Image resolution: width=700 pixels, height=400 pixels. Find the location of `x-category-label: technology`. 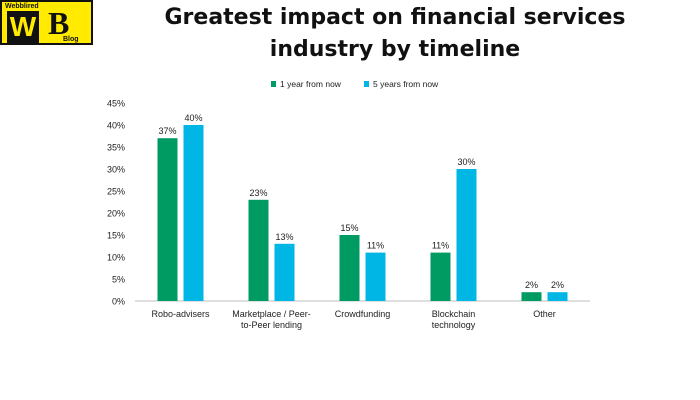

x-category-label: technology is located at coordinates (454, 325).